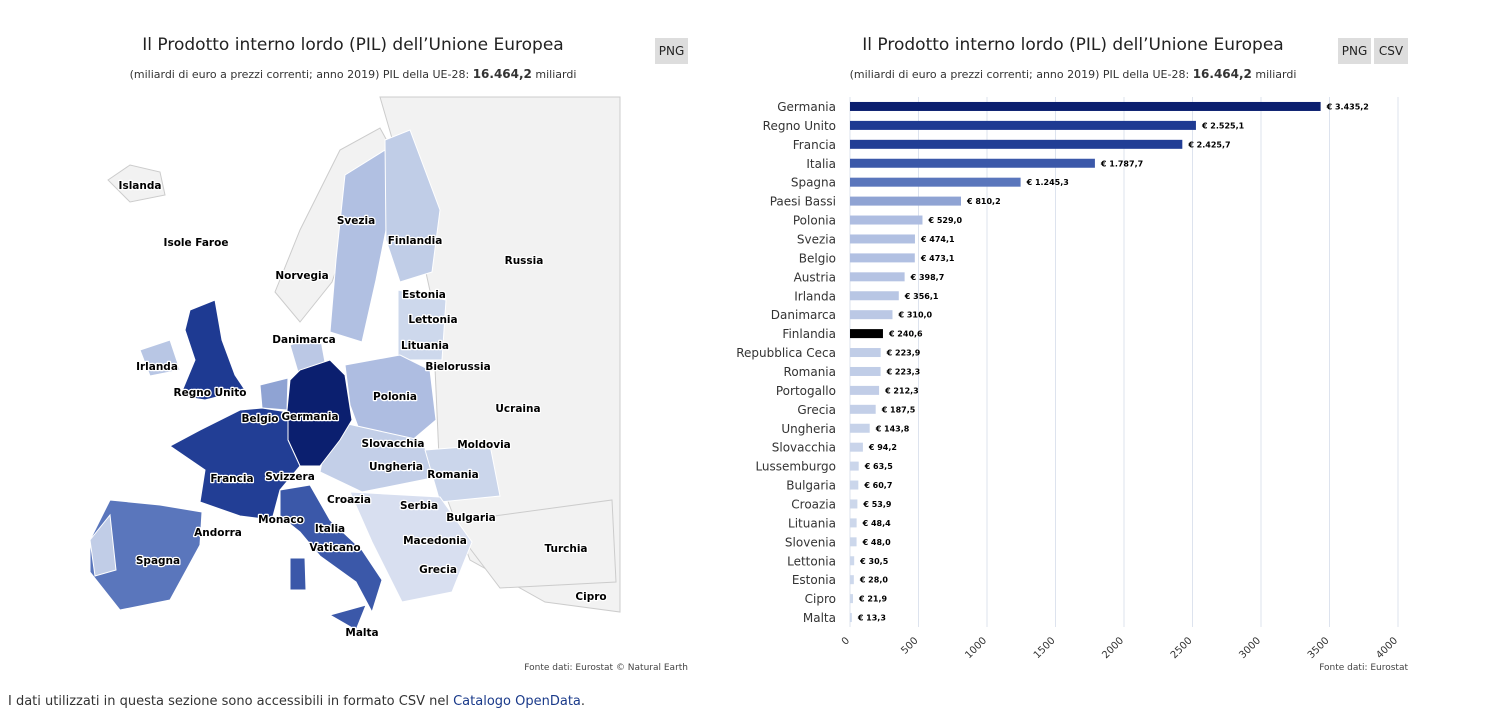  What do you see at coordinates (816, 410) in the screenshot?
I see `y-tick-label: Grecia` at bounding box center [816, 410].